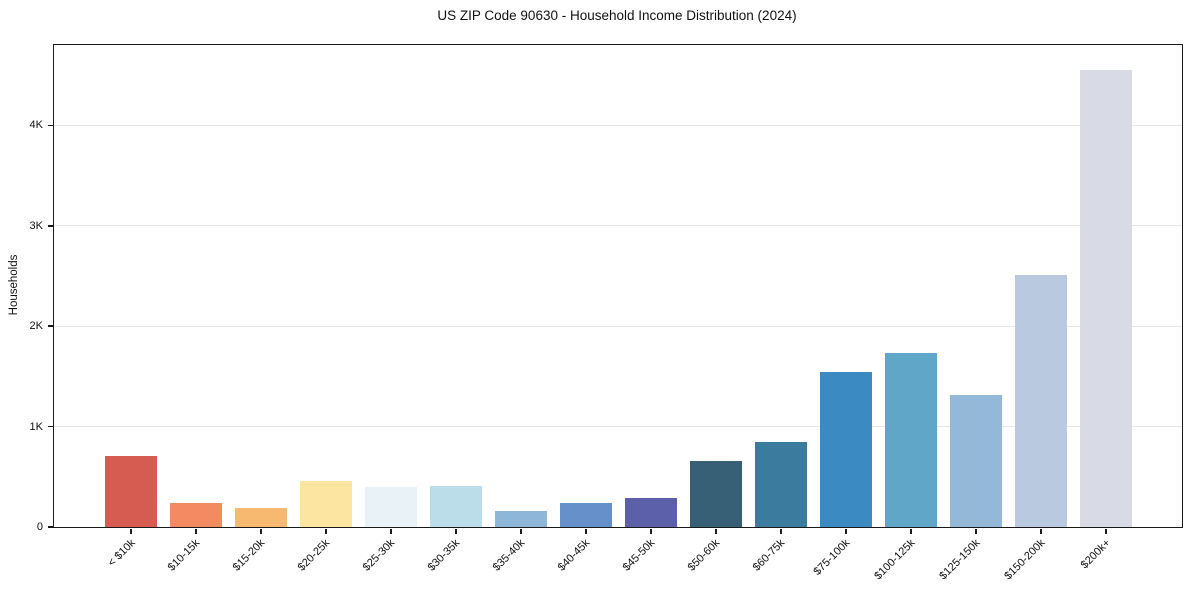 Image resolution: width=1189 pixels, height=590 pixels. I want to click on y-axis-label: Households, so click(14, 285).